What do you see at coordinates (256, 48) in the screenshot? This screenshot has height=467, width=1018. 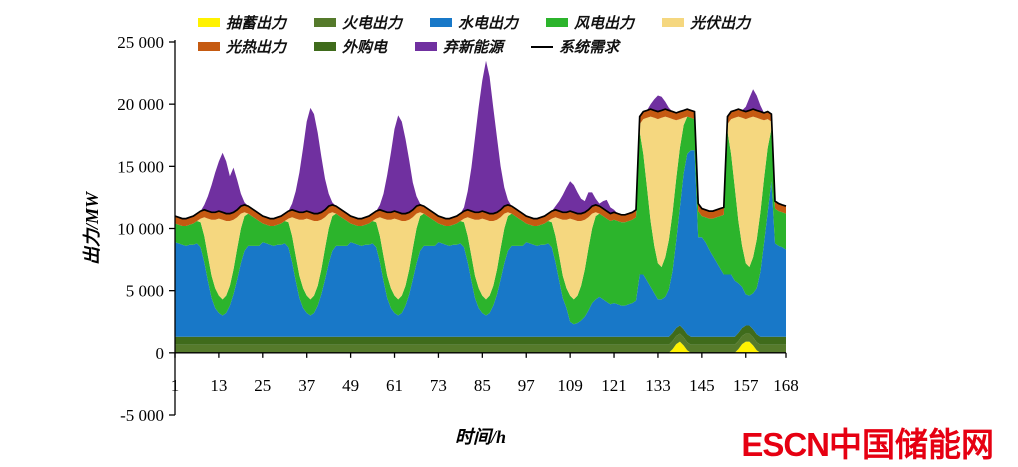 I see `legend-label: 光热出力` at bounding box center [256, 48].